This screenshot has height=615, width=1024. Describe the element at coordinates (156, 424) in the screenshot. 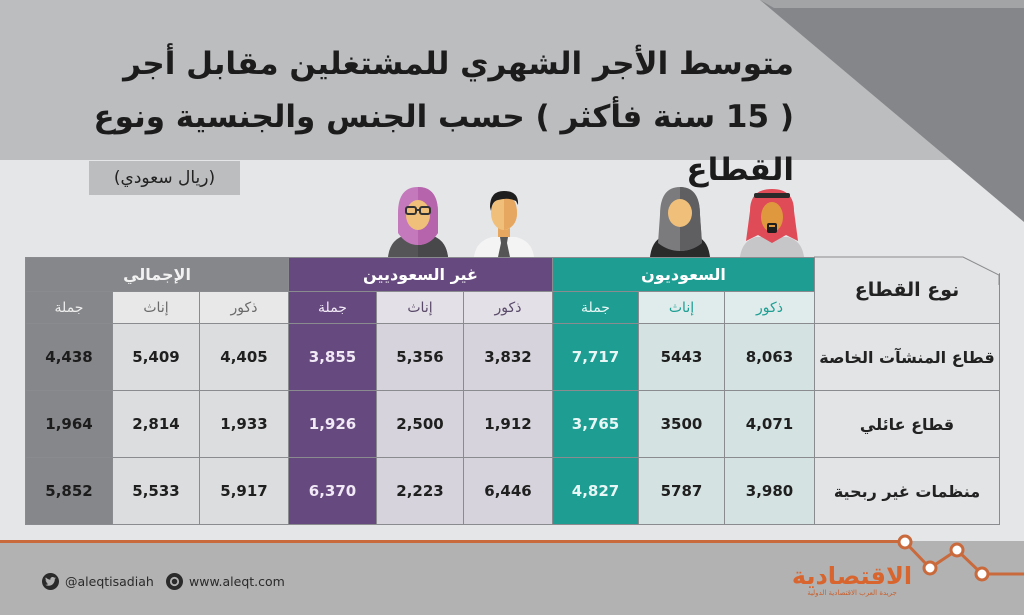

I see `cell-total-female: 2,814` at that location.